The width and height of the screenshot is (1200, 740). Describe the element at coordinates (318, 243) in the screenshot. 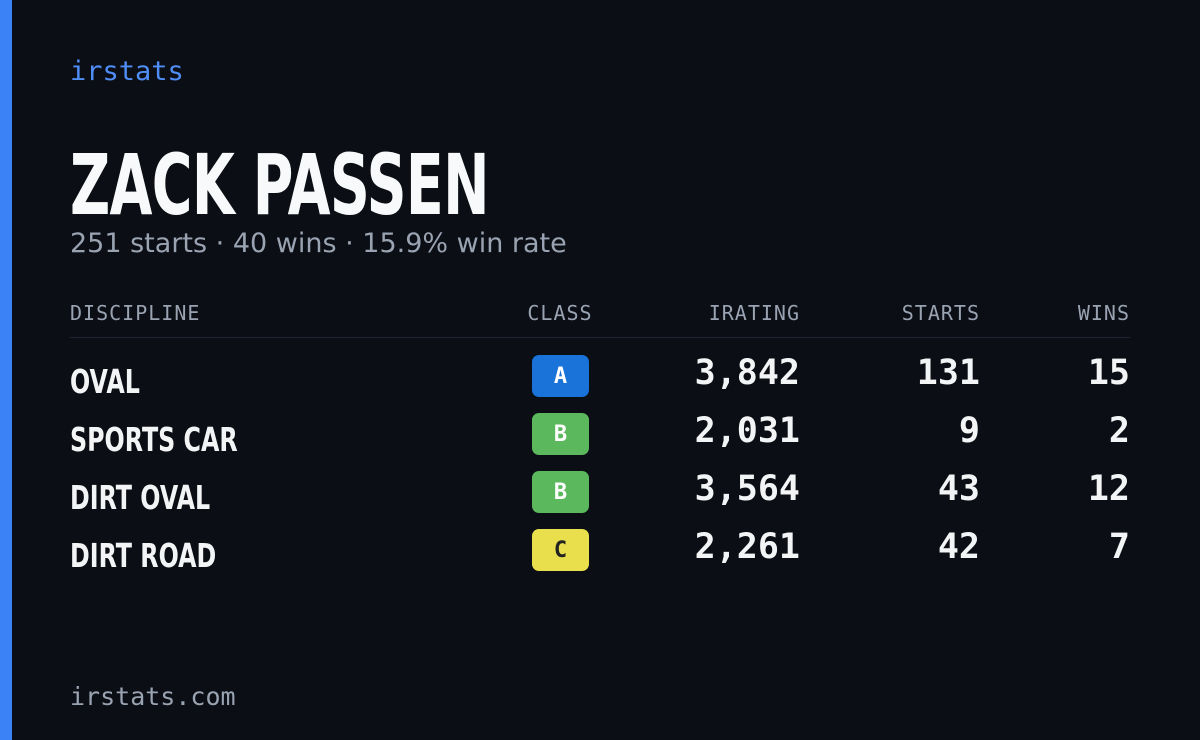

I see `driver-summary: 251 starts · 40 wins · 15.9% win rate` at that location.